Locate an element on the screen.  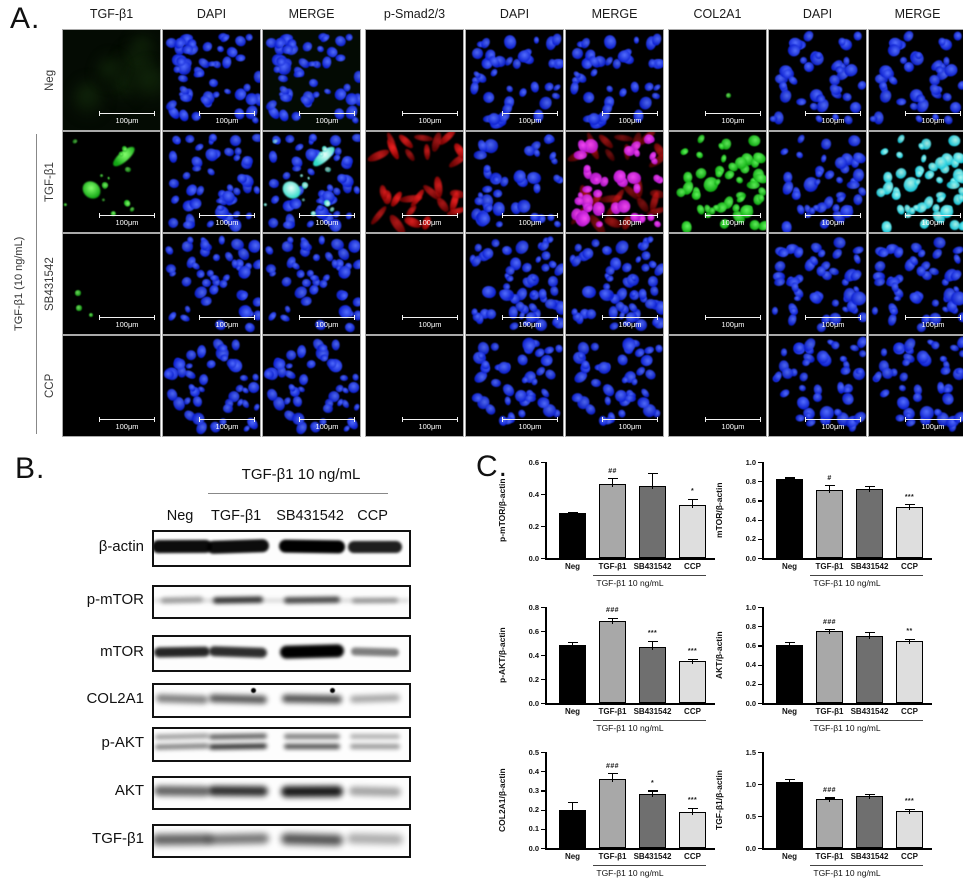
scale-bar-line is located at coordinates (530, 419).